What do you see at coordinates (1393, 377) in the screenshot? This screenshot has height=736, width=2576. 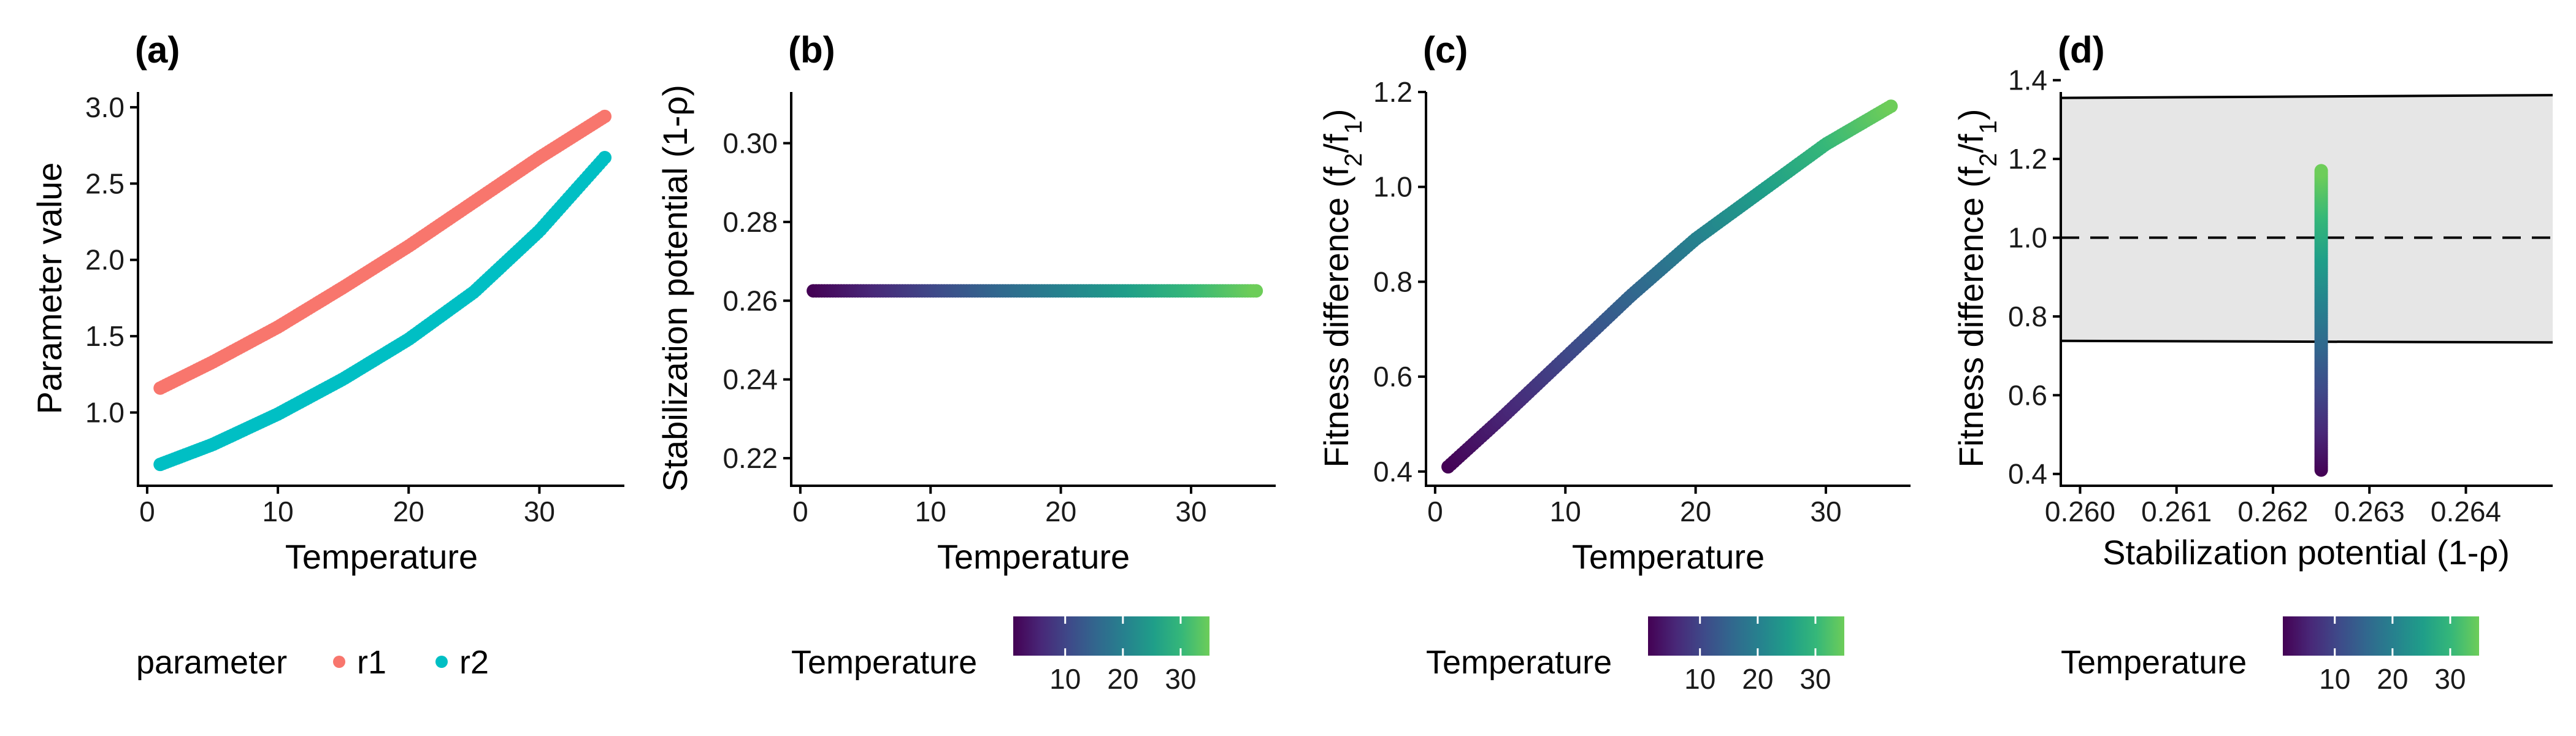 I see `panel-c-y-tick-label: 0.6` at bounding box center [1393, 377].